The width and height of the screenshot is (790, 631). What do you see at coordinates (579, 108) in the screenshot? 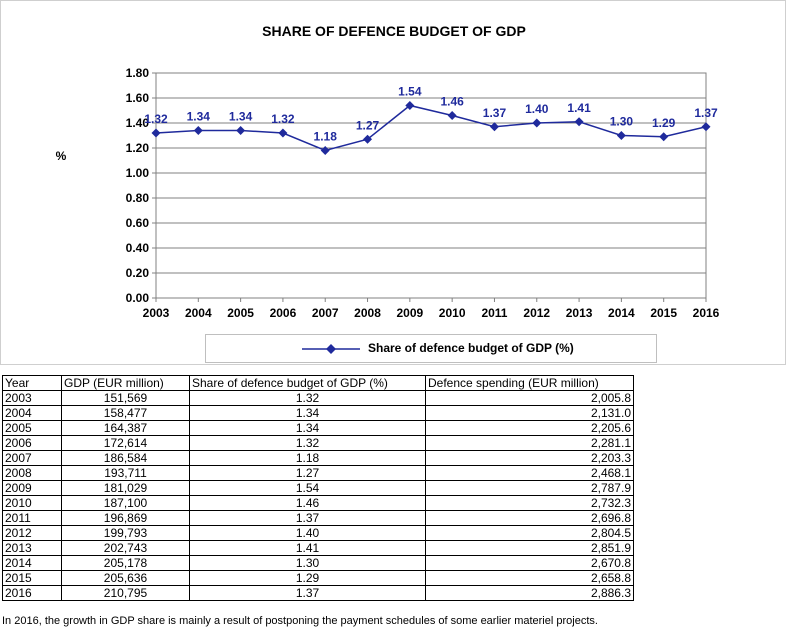
I see `data-label: 1.41` at bounding box center [579, 108].